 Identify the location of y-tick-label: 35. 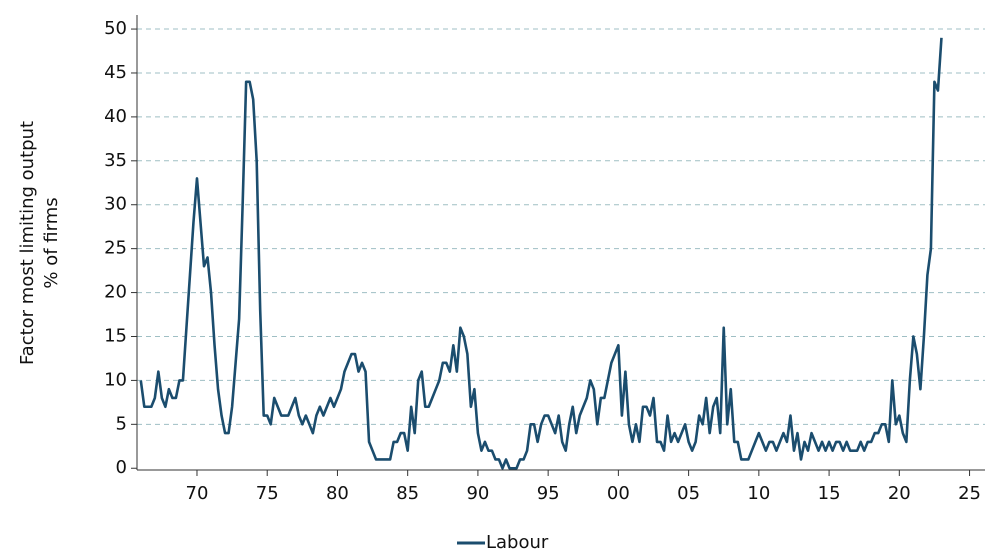
(115, 160).